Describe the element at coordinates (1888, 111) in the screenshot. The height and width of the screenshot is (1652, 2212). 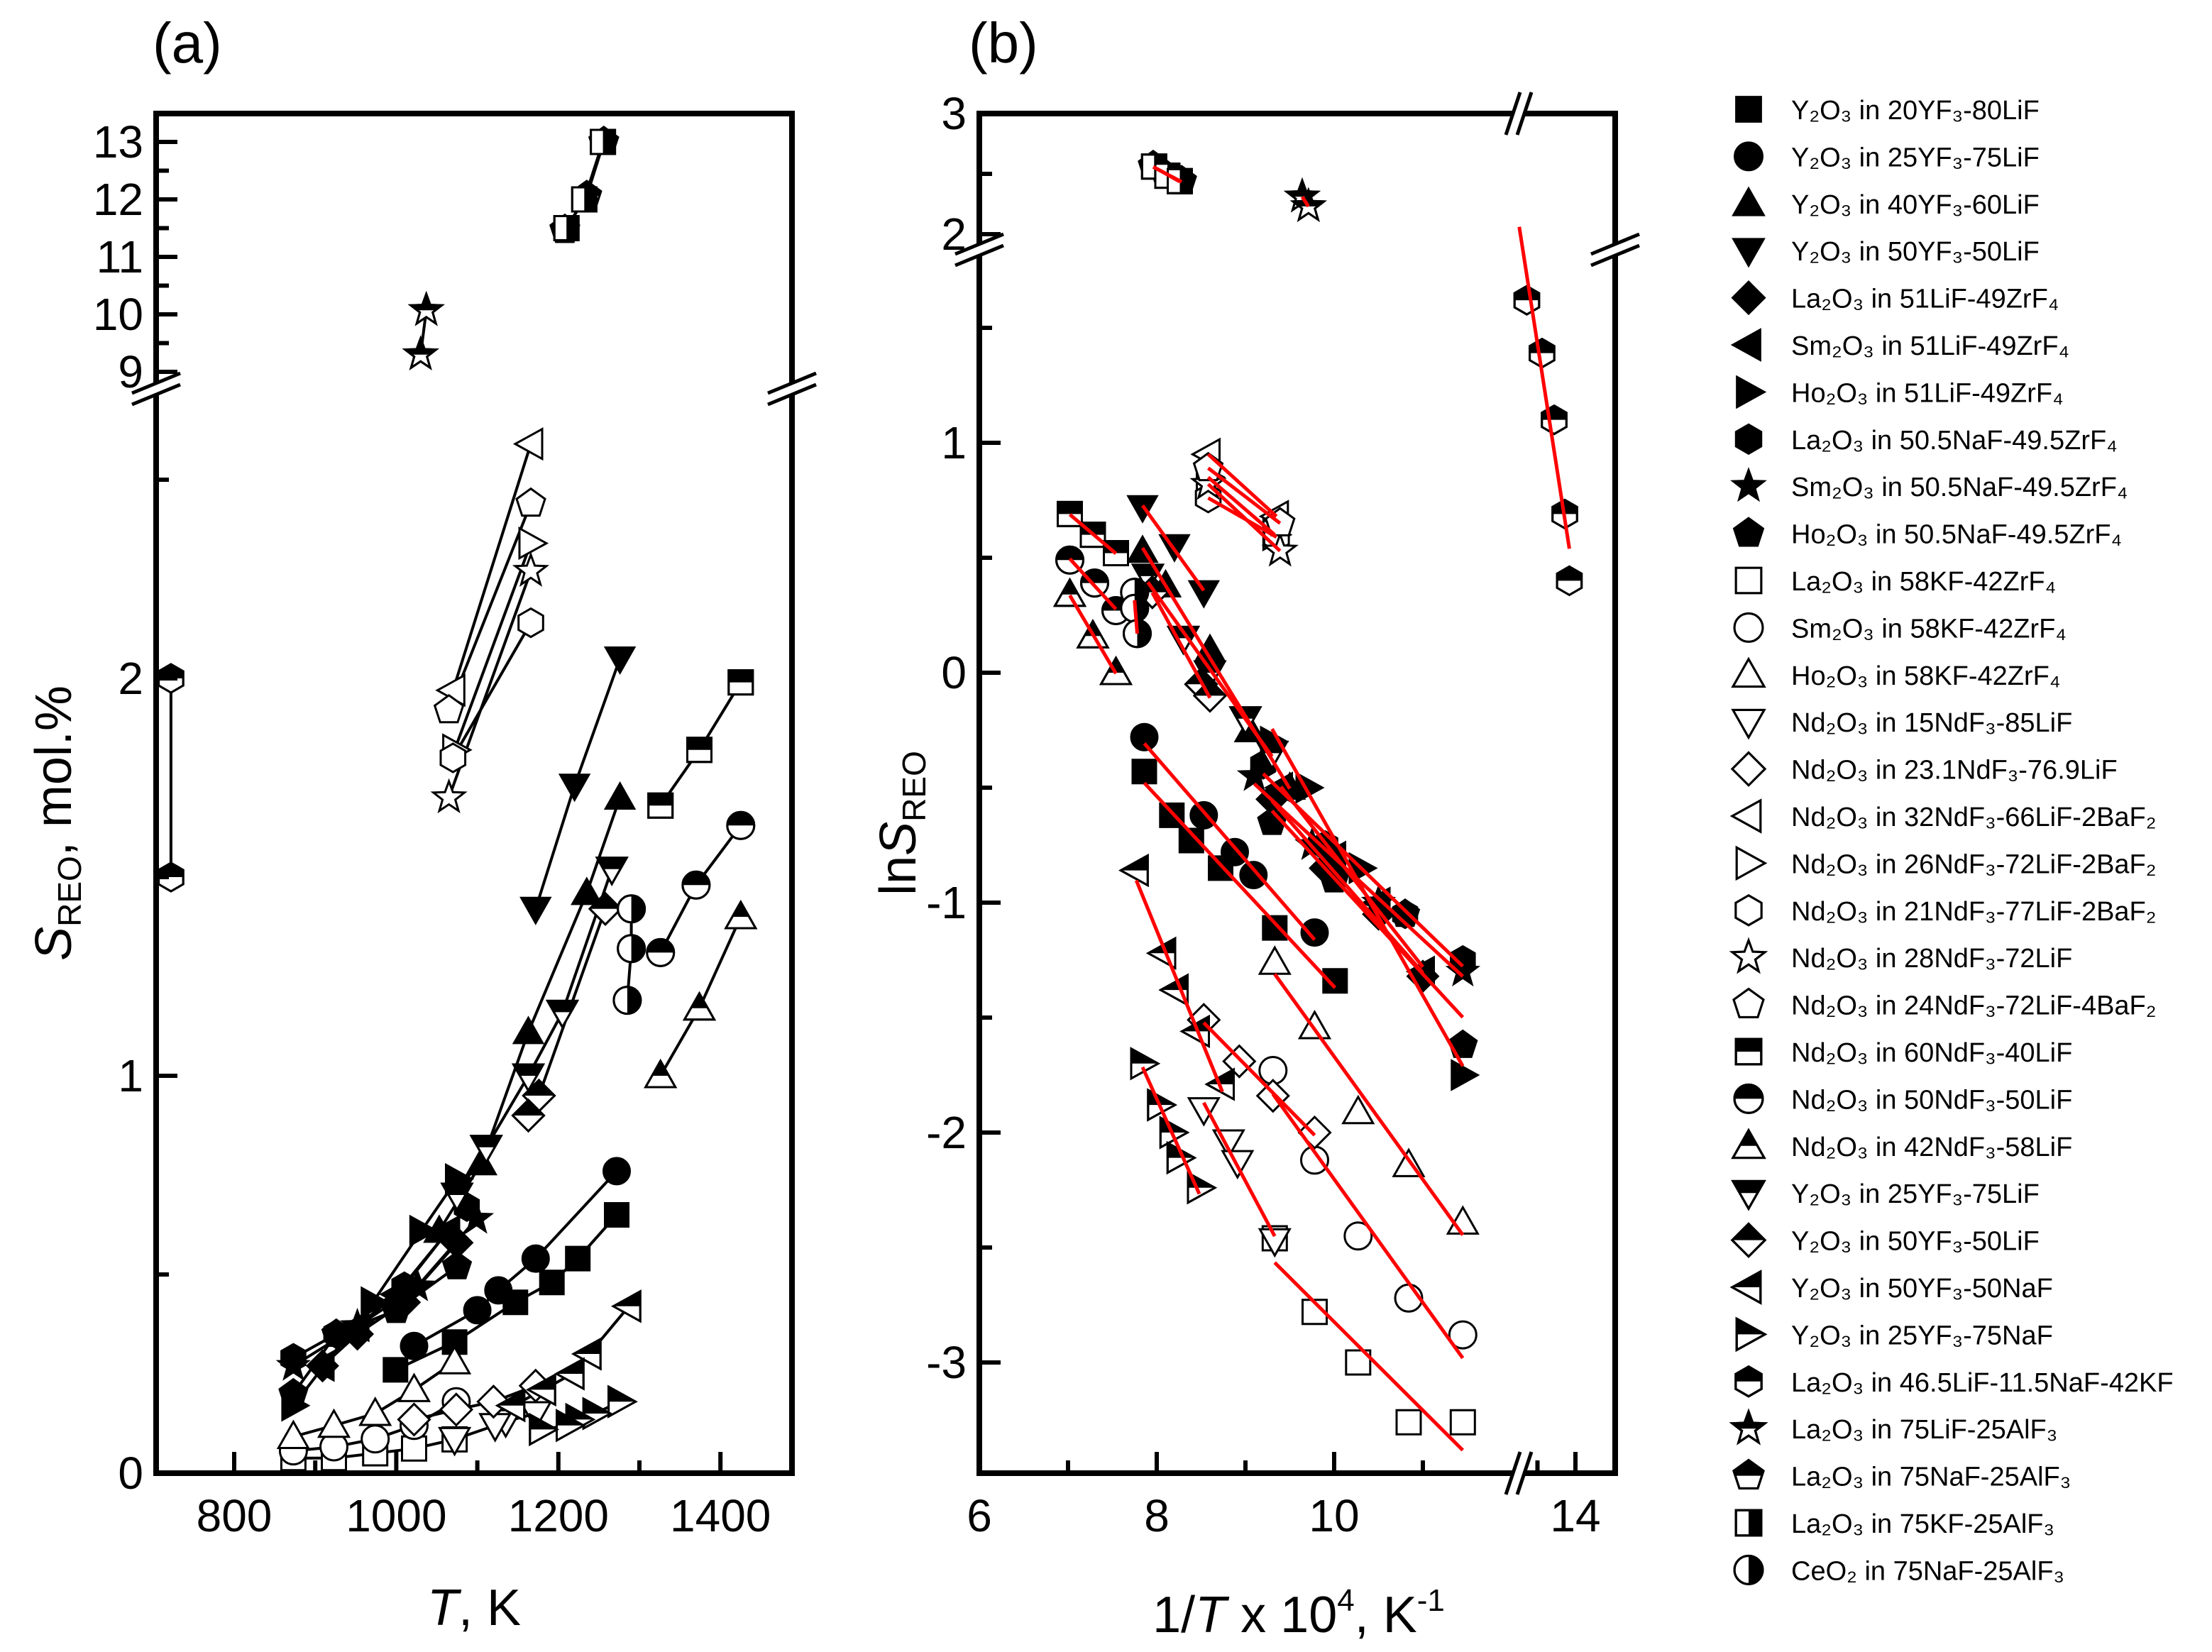
I see `legend-item: Y₂O₃ in 20YF₃-80LiF` at that location.